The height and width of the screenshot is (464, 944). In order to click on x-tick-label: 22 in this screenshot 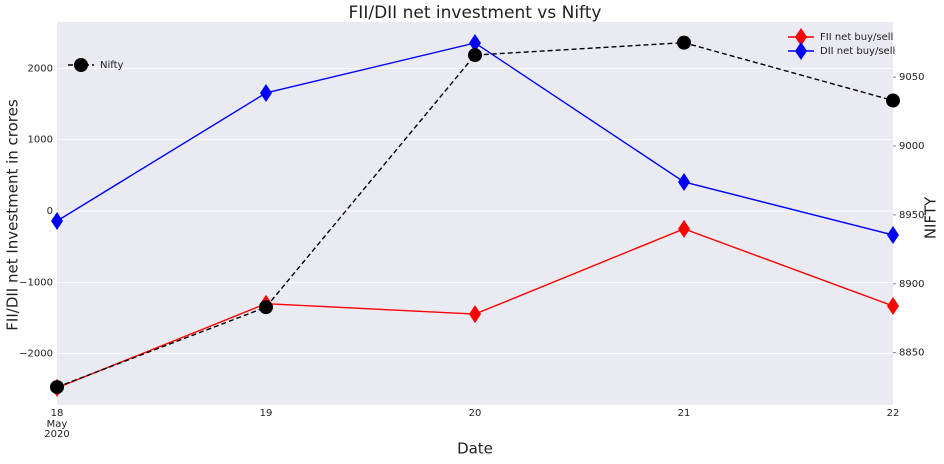, I will do `click(893, 413)`.